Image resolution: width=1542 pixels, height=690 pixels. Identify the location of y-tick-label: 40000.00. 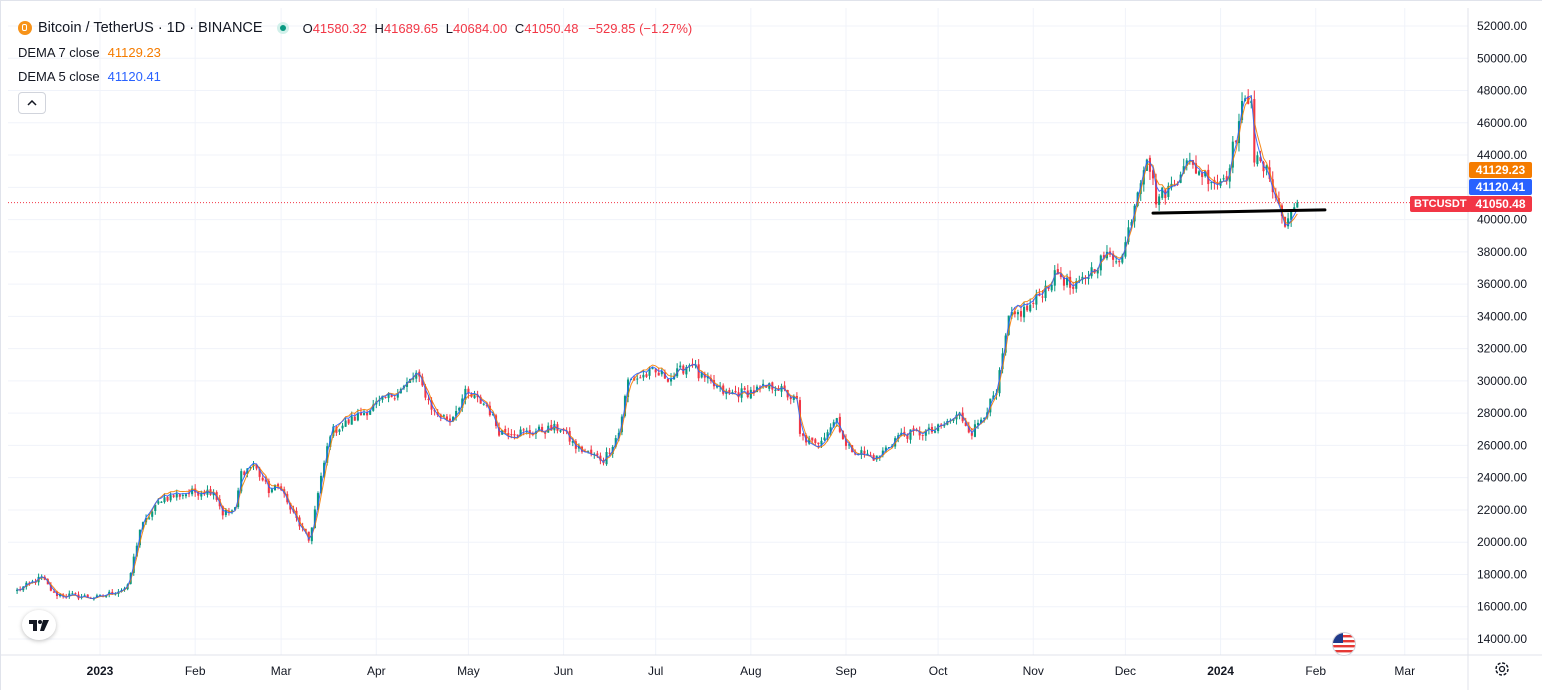
(1502, 220).